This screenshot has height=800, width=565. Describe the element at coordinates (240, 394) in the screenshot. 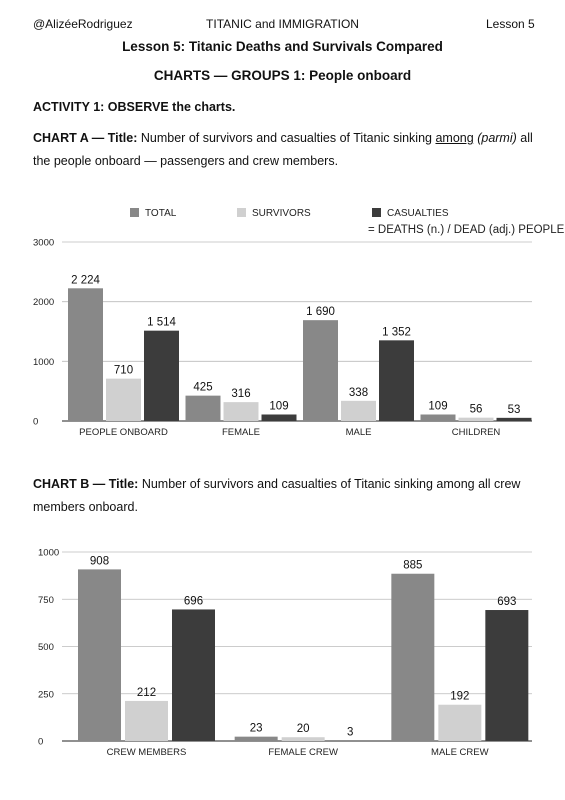

I see `data-label: 316` at that location.